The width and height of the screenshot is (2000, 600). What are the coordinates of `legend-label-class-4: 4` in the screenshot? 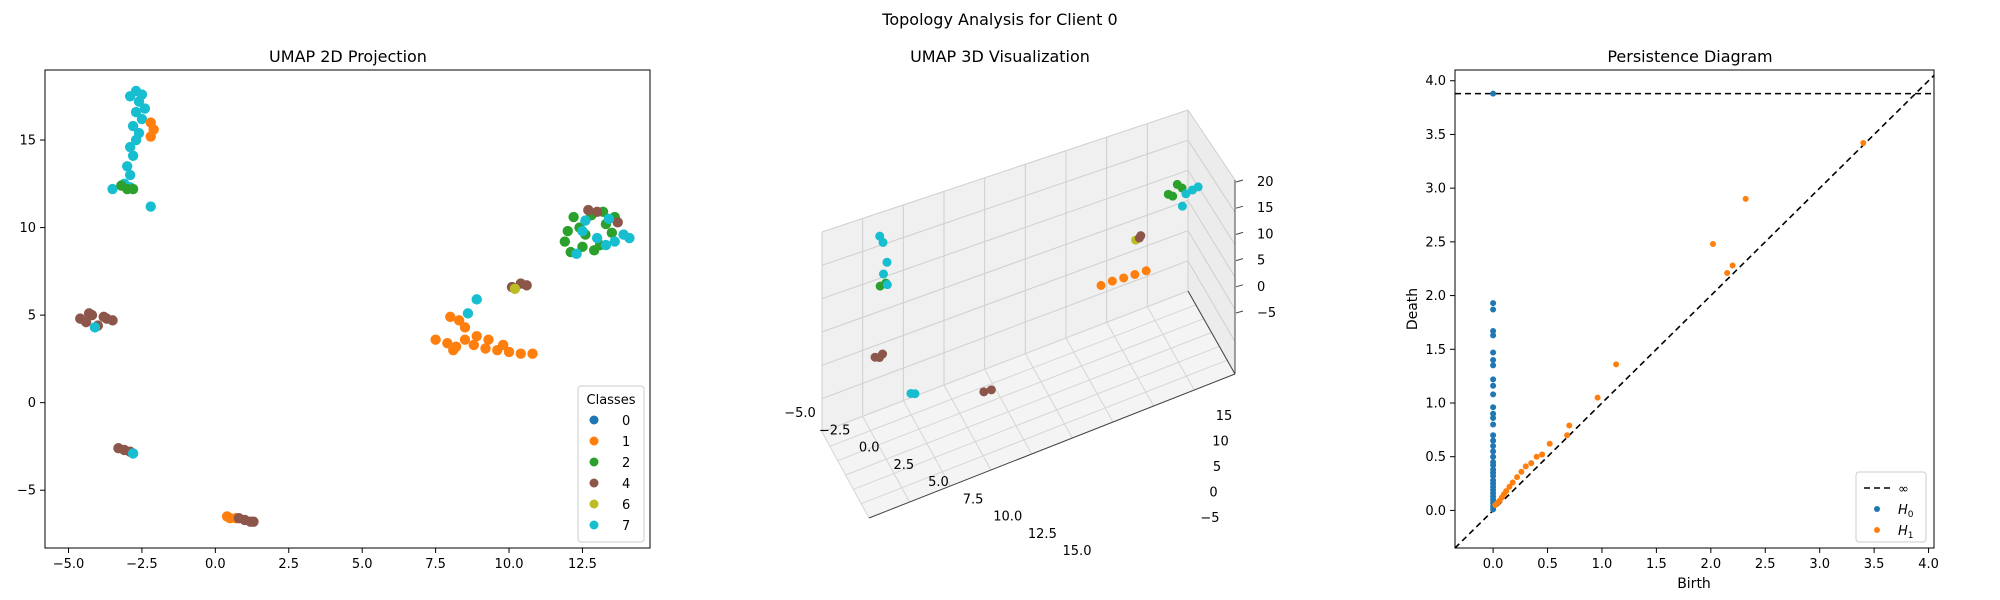 It's located at (626, 484).